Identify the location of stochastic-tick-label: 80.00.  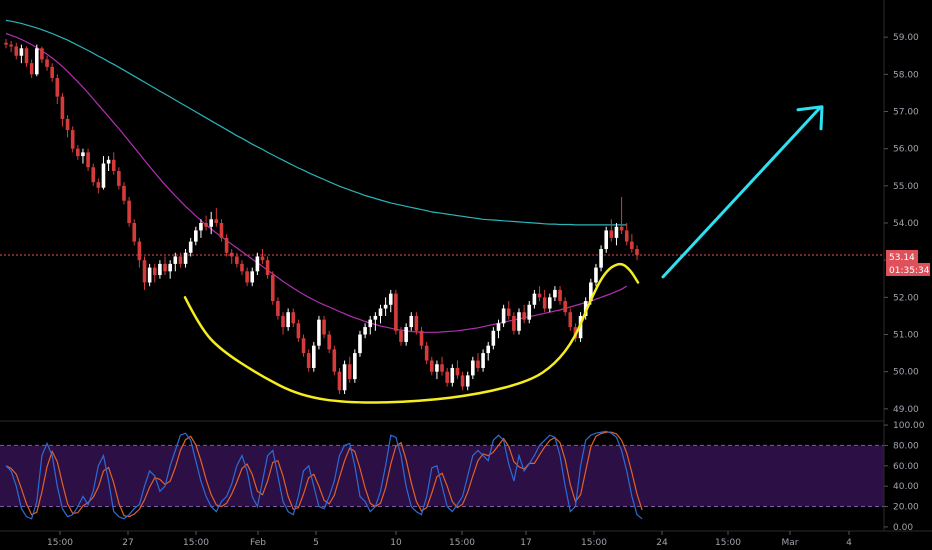
(906, 446).